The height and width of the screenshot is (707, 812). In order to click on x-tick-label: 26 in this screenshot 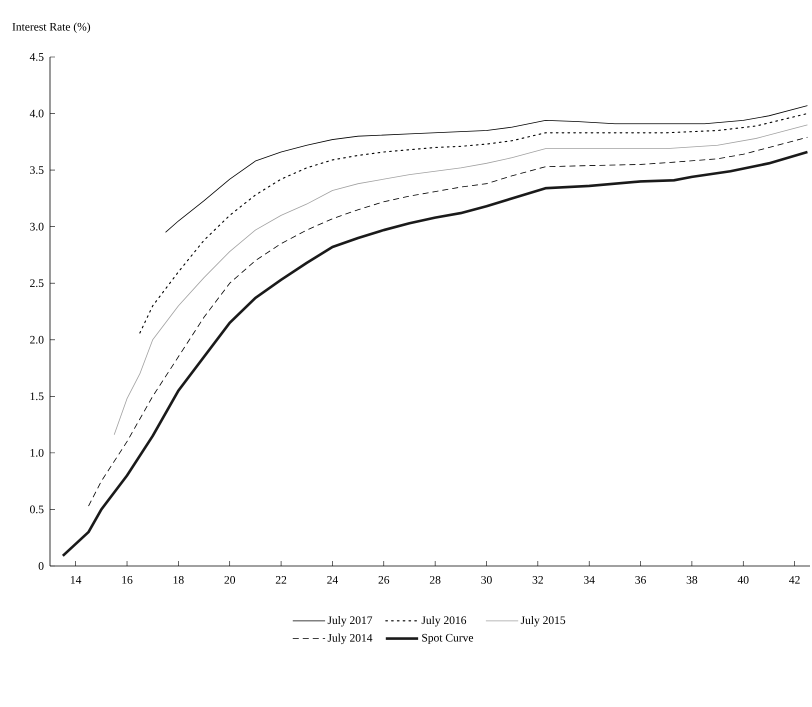, I will do `click(384, 580)`.